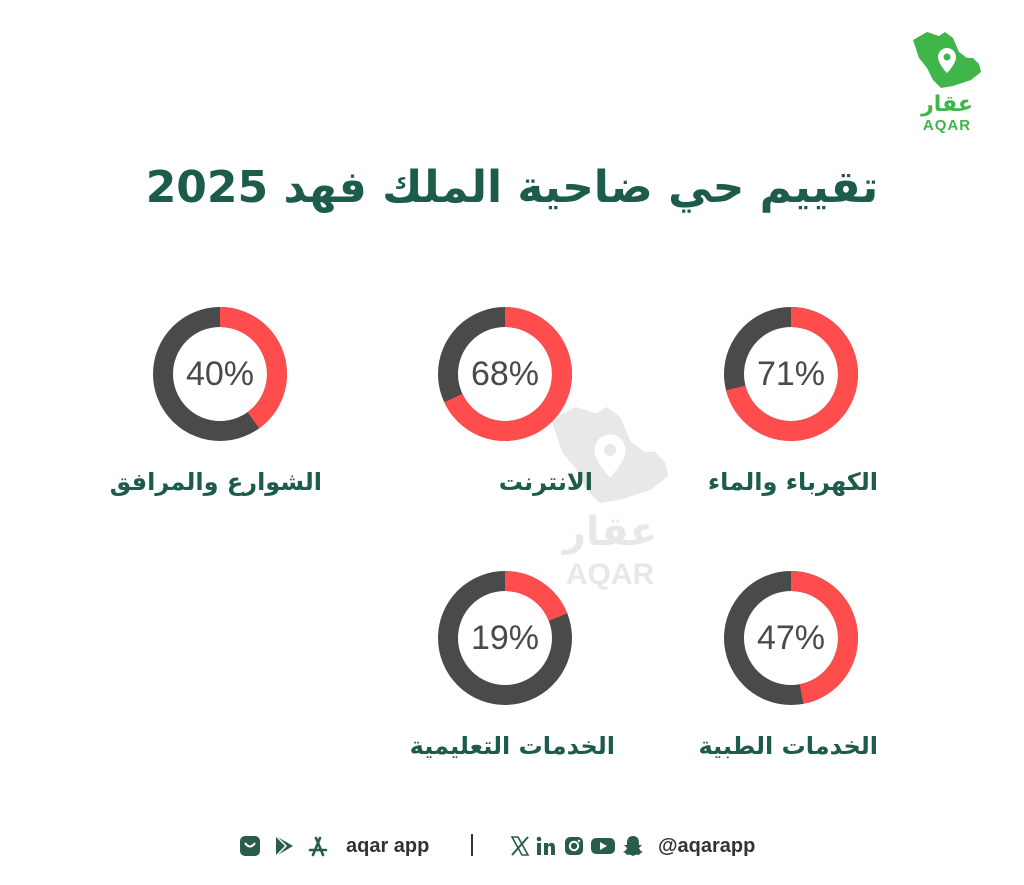 Image resolution: width=1024 pixels, height=885 pixels. Describe the element at coordinates (602, 846) in the screenshot. I see `youtube-icon` at that location.